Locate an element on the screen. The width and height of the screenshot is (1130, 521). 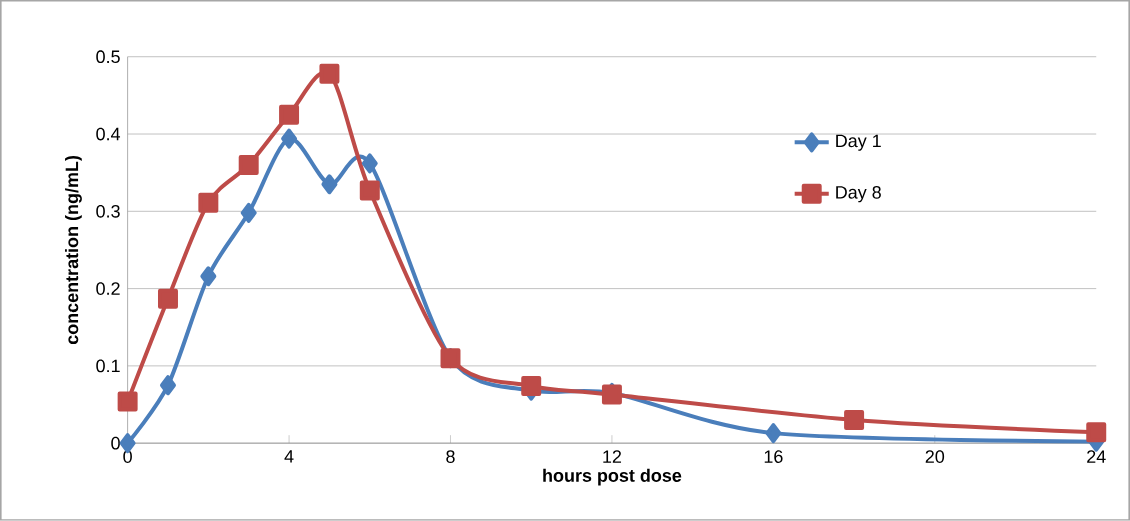
legend-label: Day 1 is located at coordinates (858, 142).